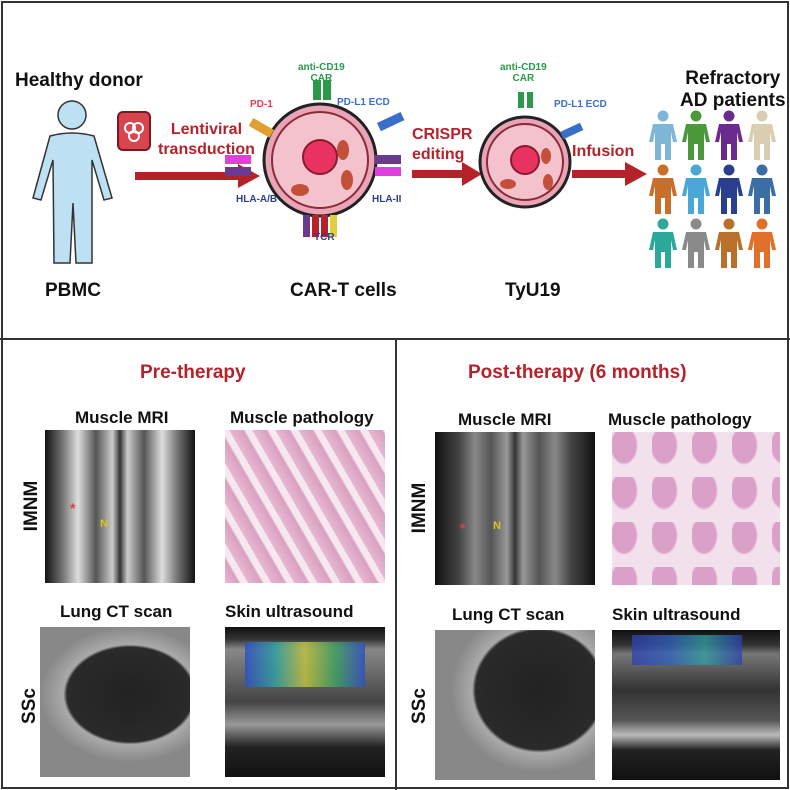 This screenshot has height=790, width=790. Describe the element at coordinates (531, 150) in the screenshot. I see `tyu19-cell-icon` at that location.